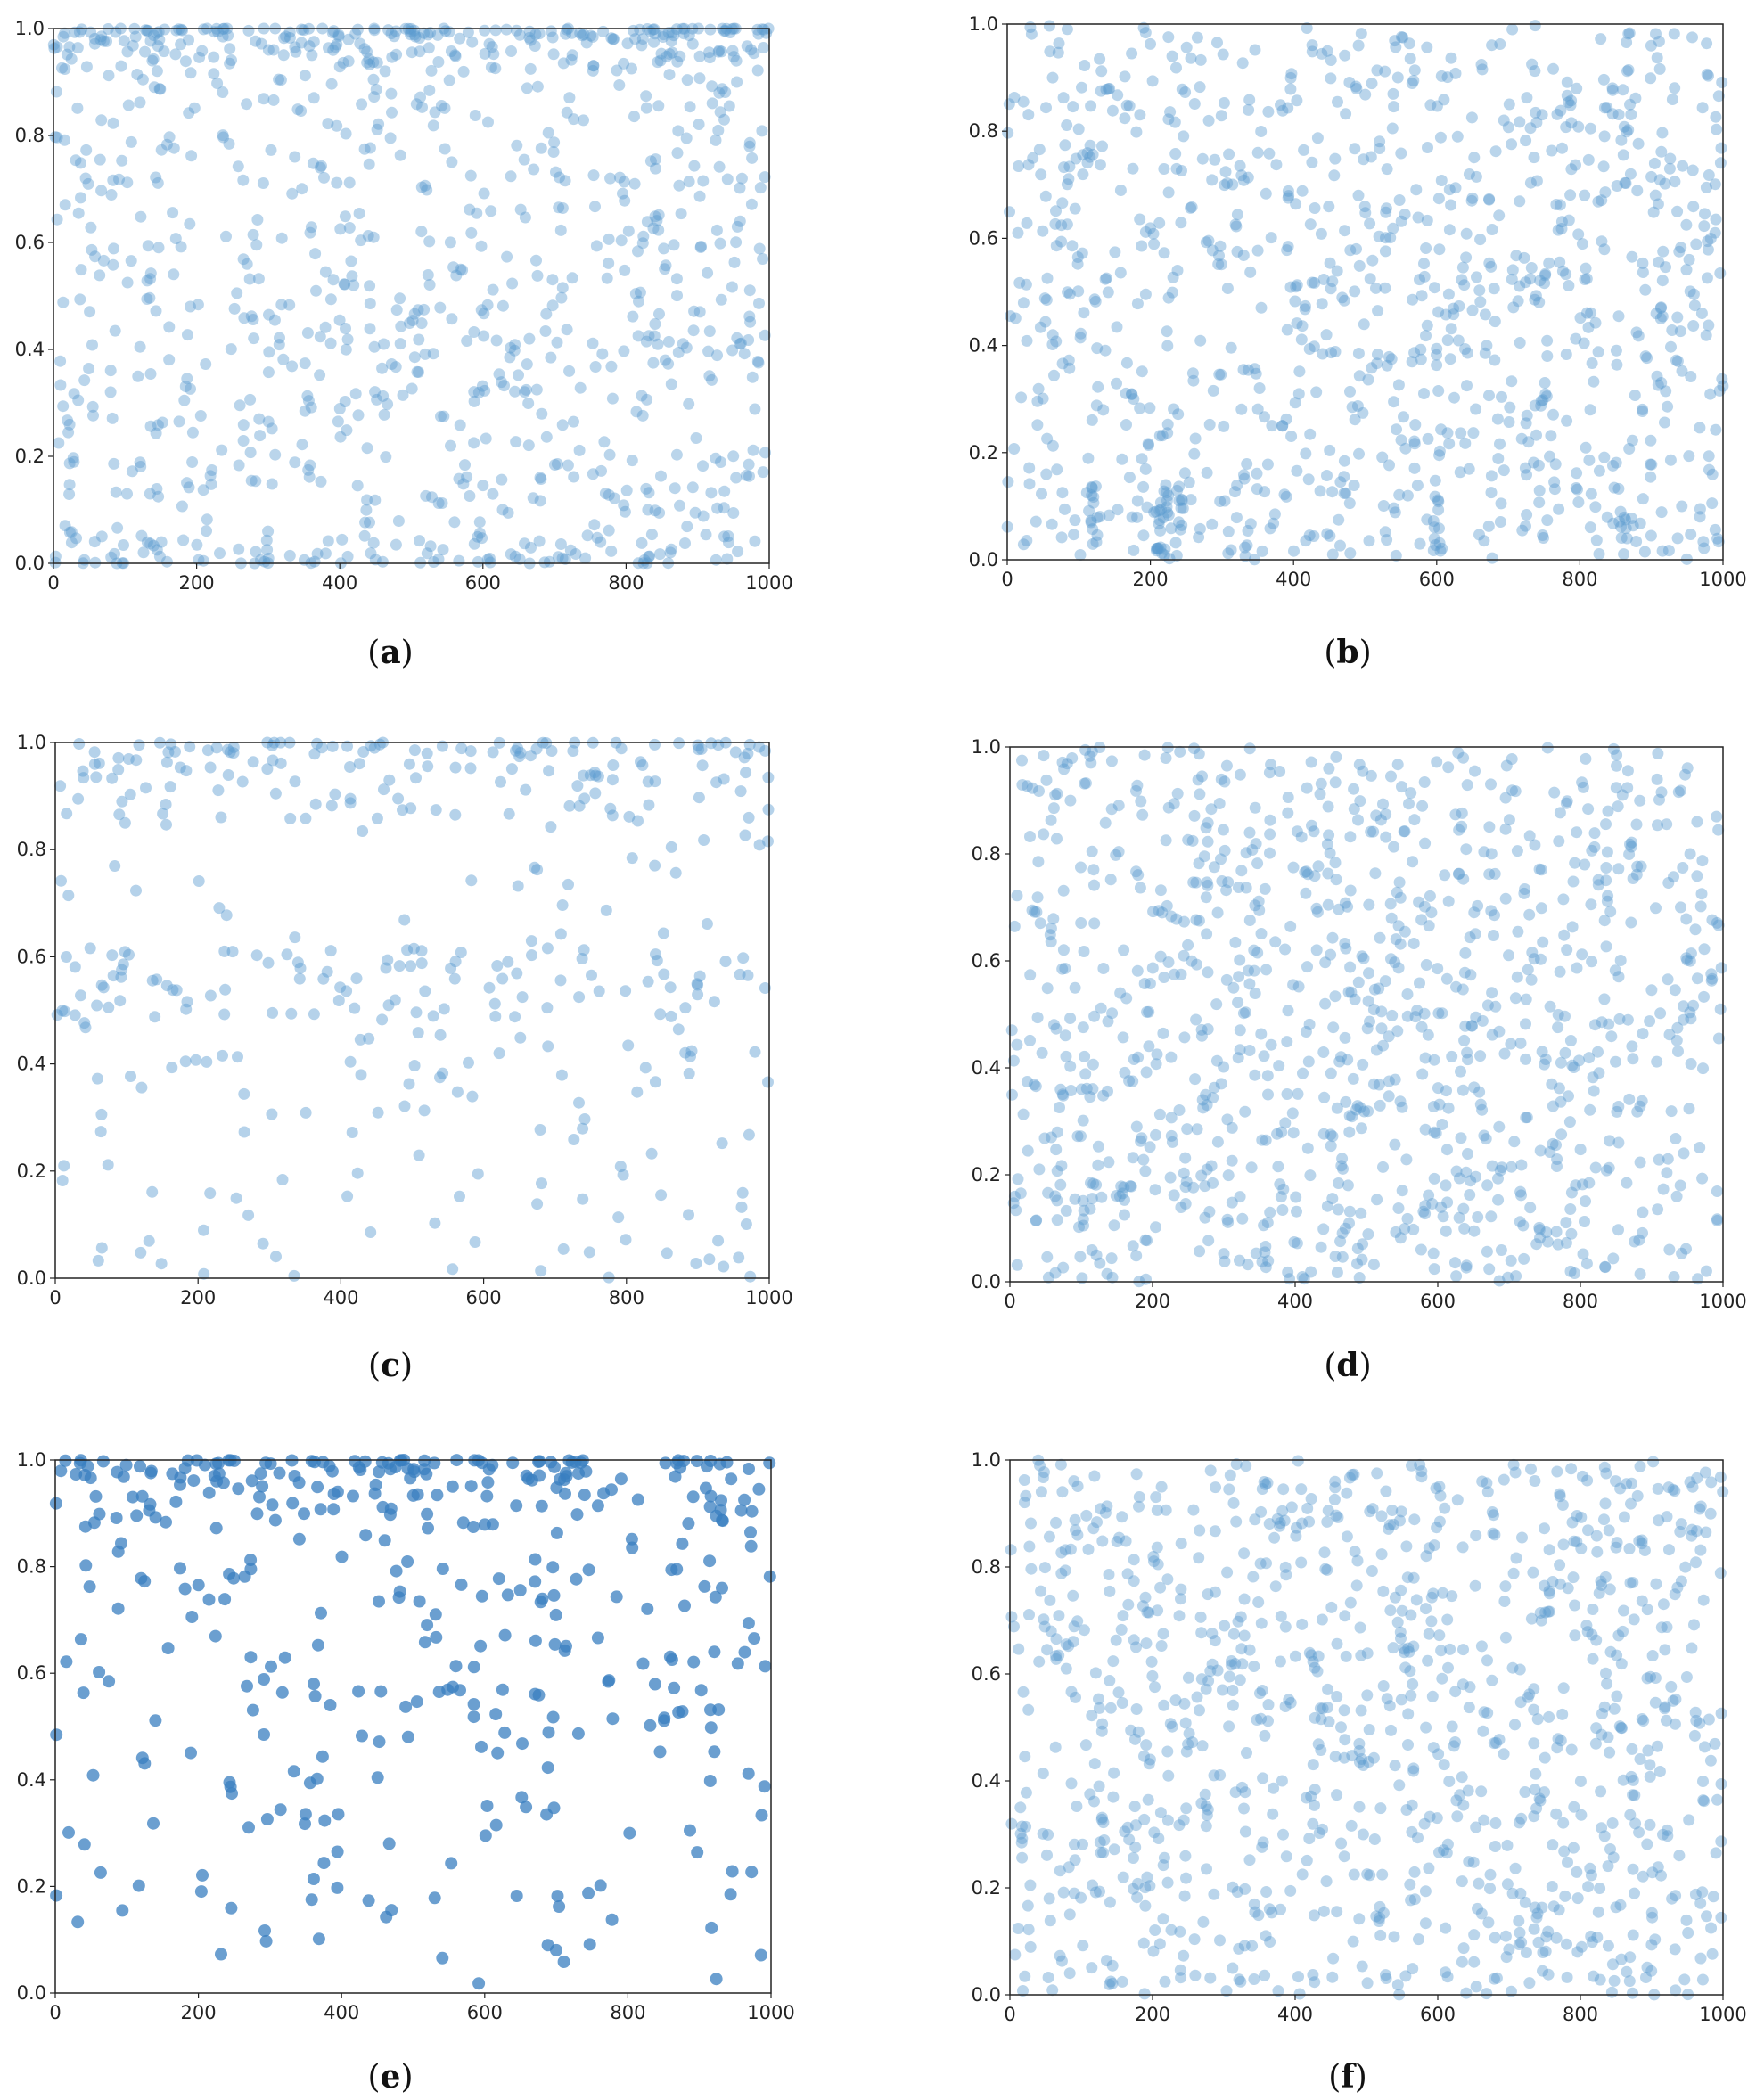 This screenshot has height=2100, width=1756. What do you see at coordinates (31, 742) in the screenshot?
I see `y-tick-label: 1.0` at bounding box center [31, 742].